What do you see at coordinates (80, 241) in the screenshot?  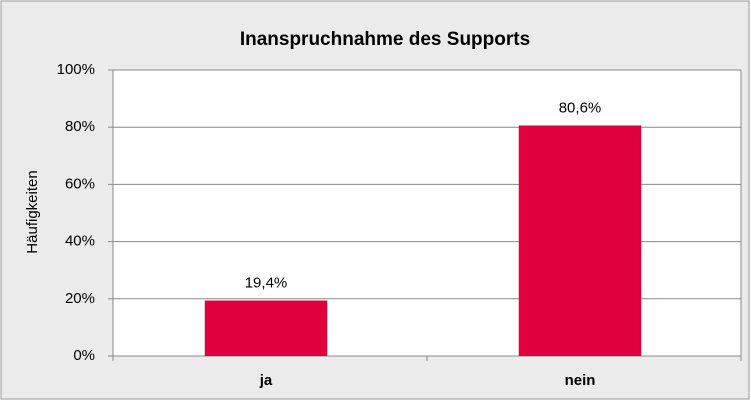 I see `y-tick-label: 40%` at bounding box center [80, 241].